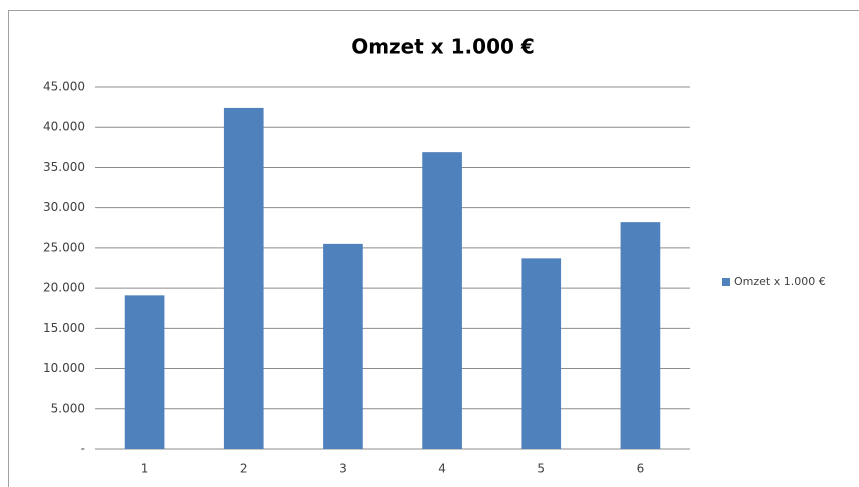 The image size is (859, 487). Describe the element at coordinates (64, 207) in the screenshot. I see `y-tick-label: 30.000` at that location.